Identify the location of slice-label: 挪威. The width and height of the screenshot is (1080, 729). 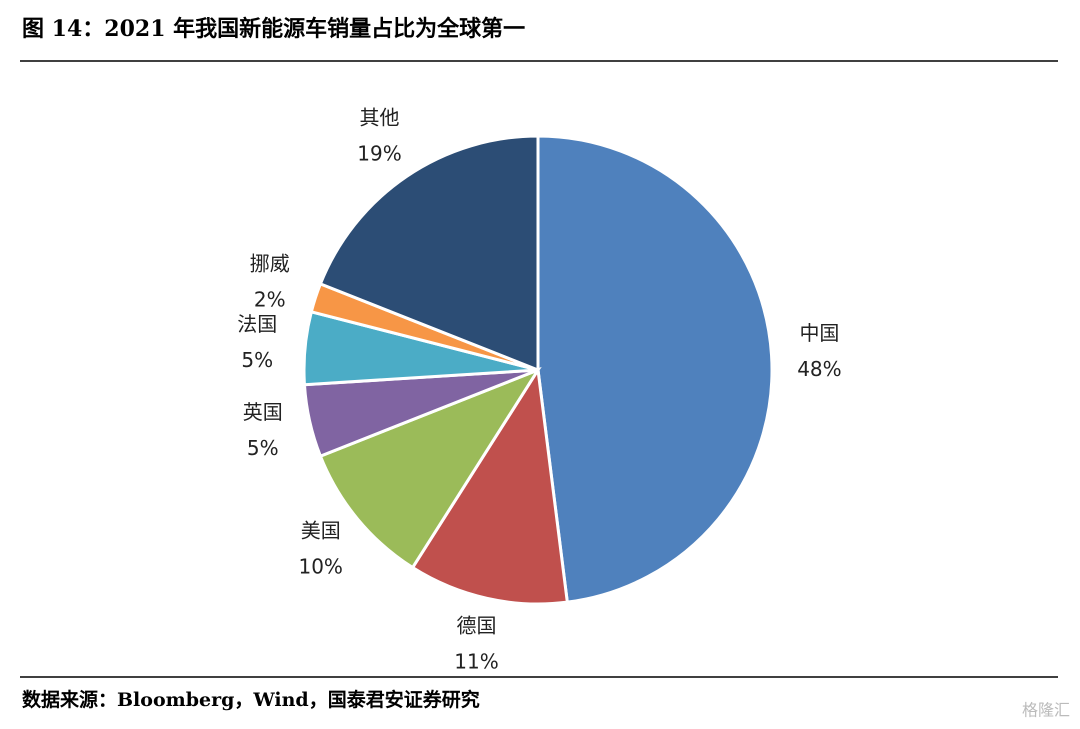
(270, 263).